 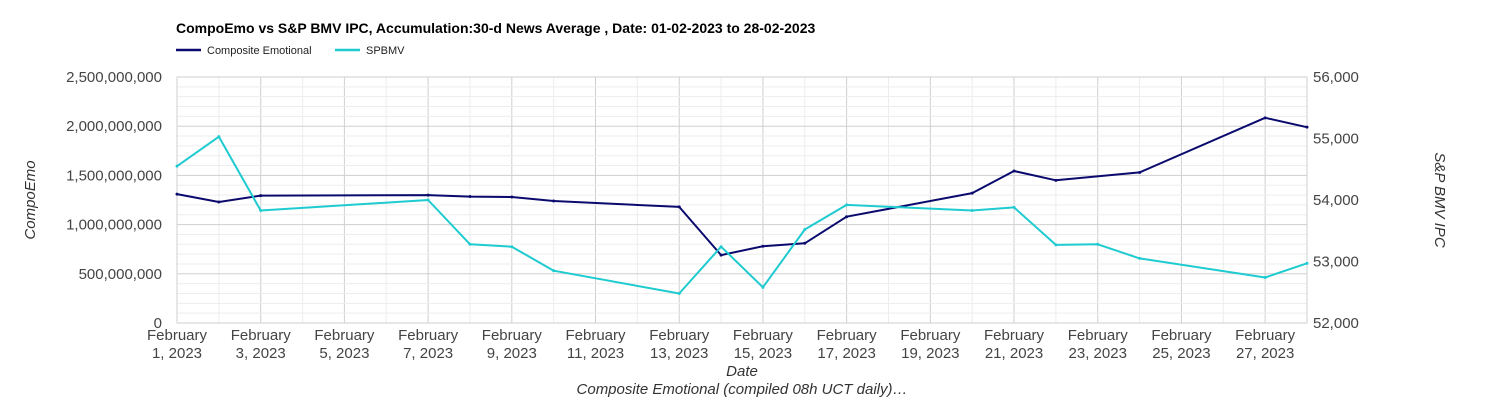 I want to click on x-tick-label-date: 1, 2023, so click(x=177, y=353).